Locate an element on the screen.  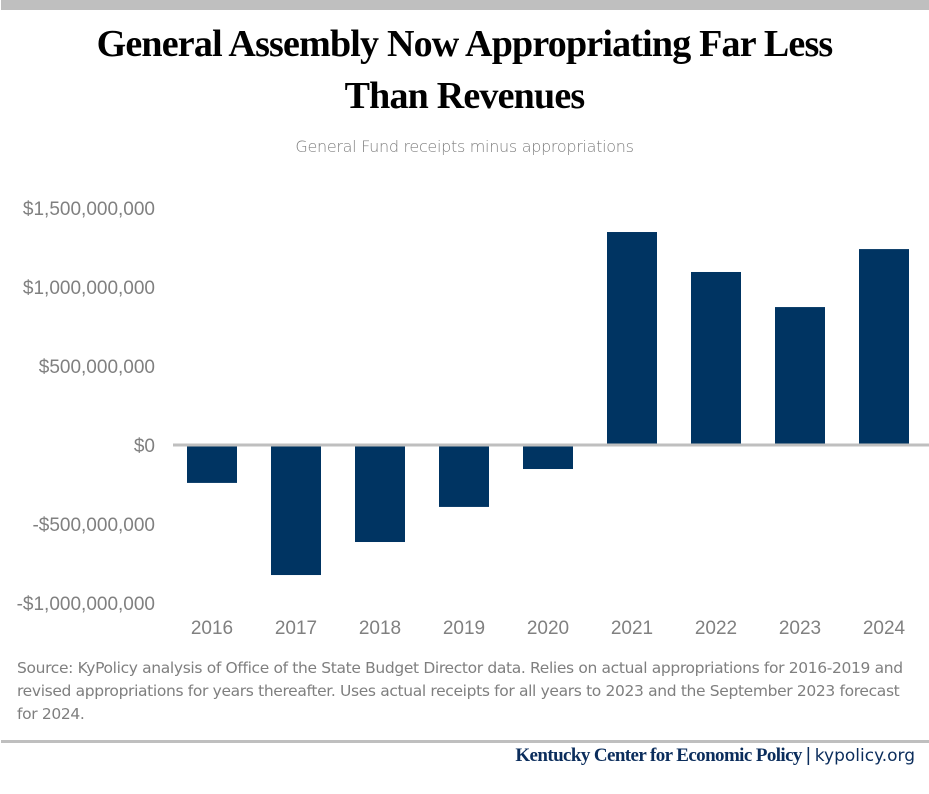
bar-2018 is located at coordinates (380, 494).